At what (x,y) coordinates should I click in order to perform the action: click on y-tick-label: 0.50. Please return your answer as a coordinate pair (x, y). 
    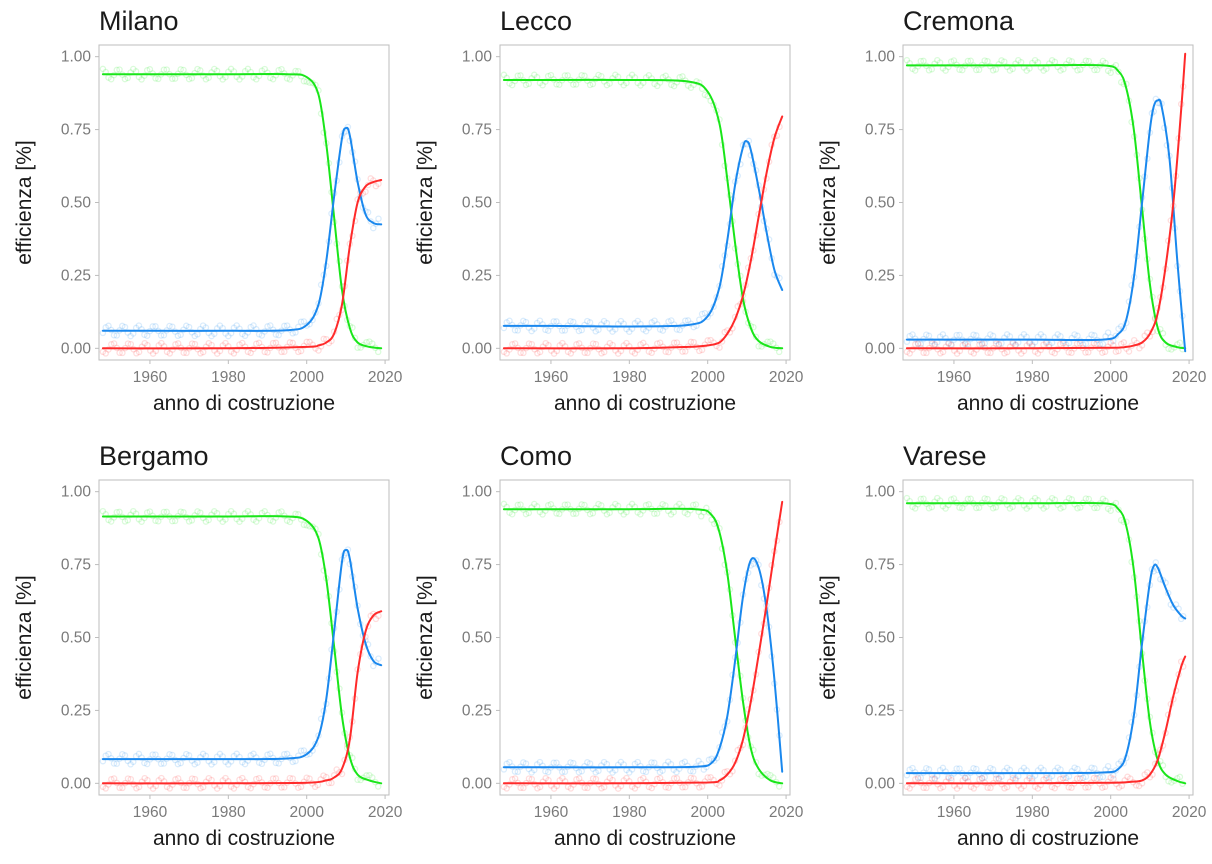
    Looking at the image, I should click on (880, 203).